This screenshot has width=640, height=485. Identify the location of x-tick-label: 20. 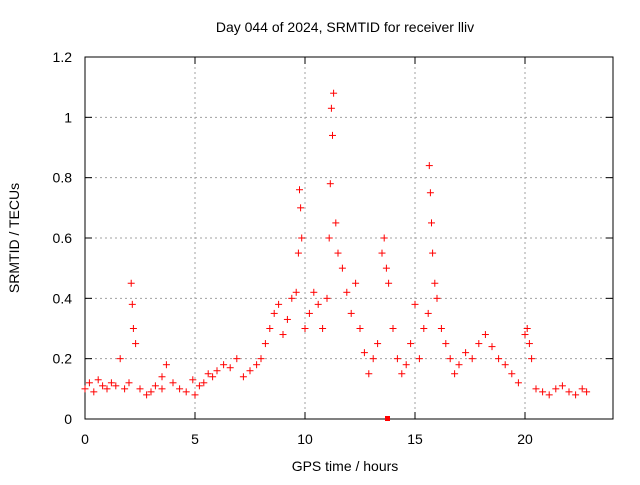
(525, 439).